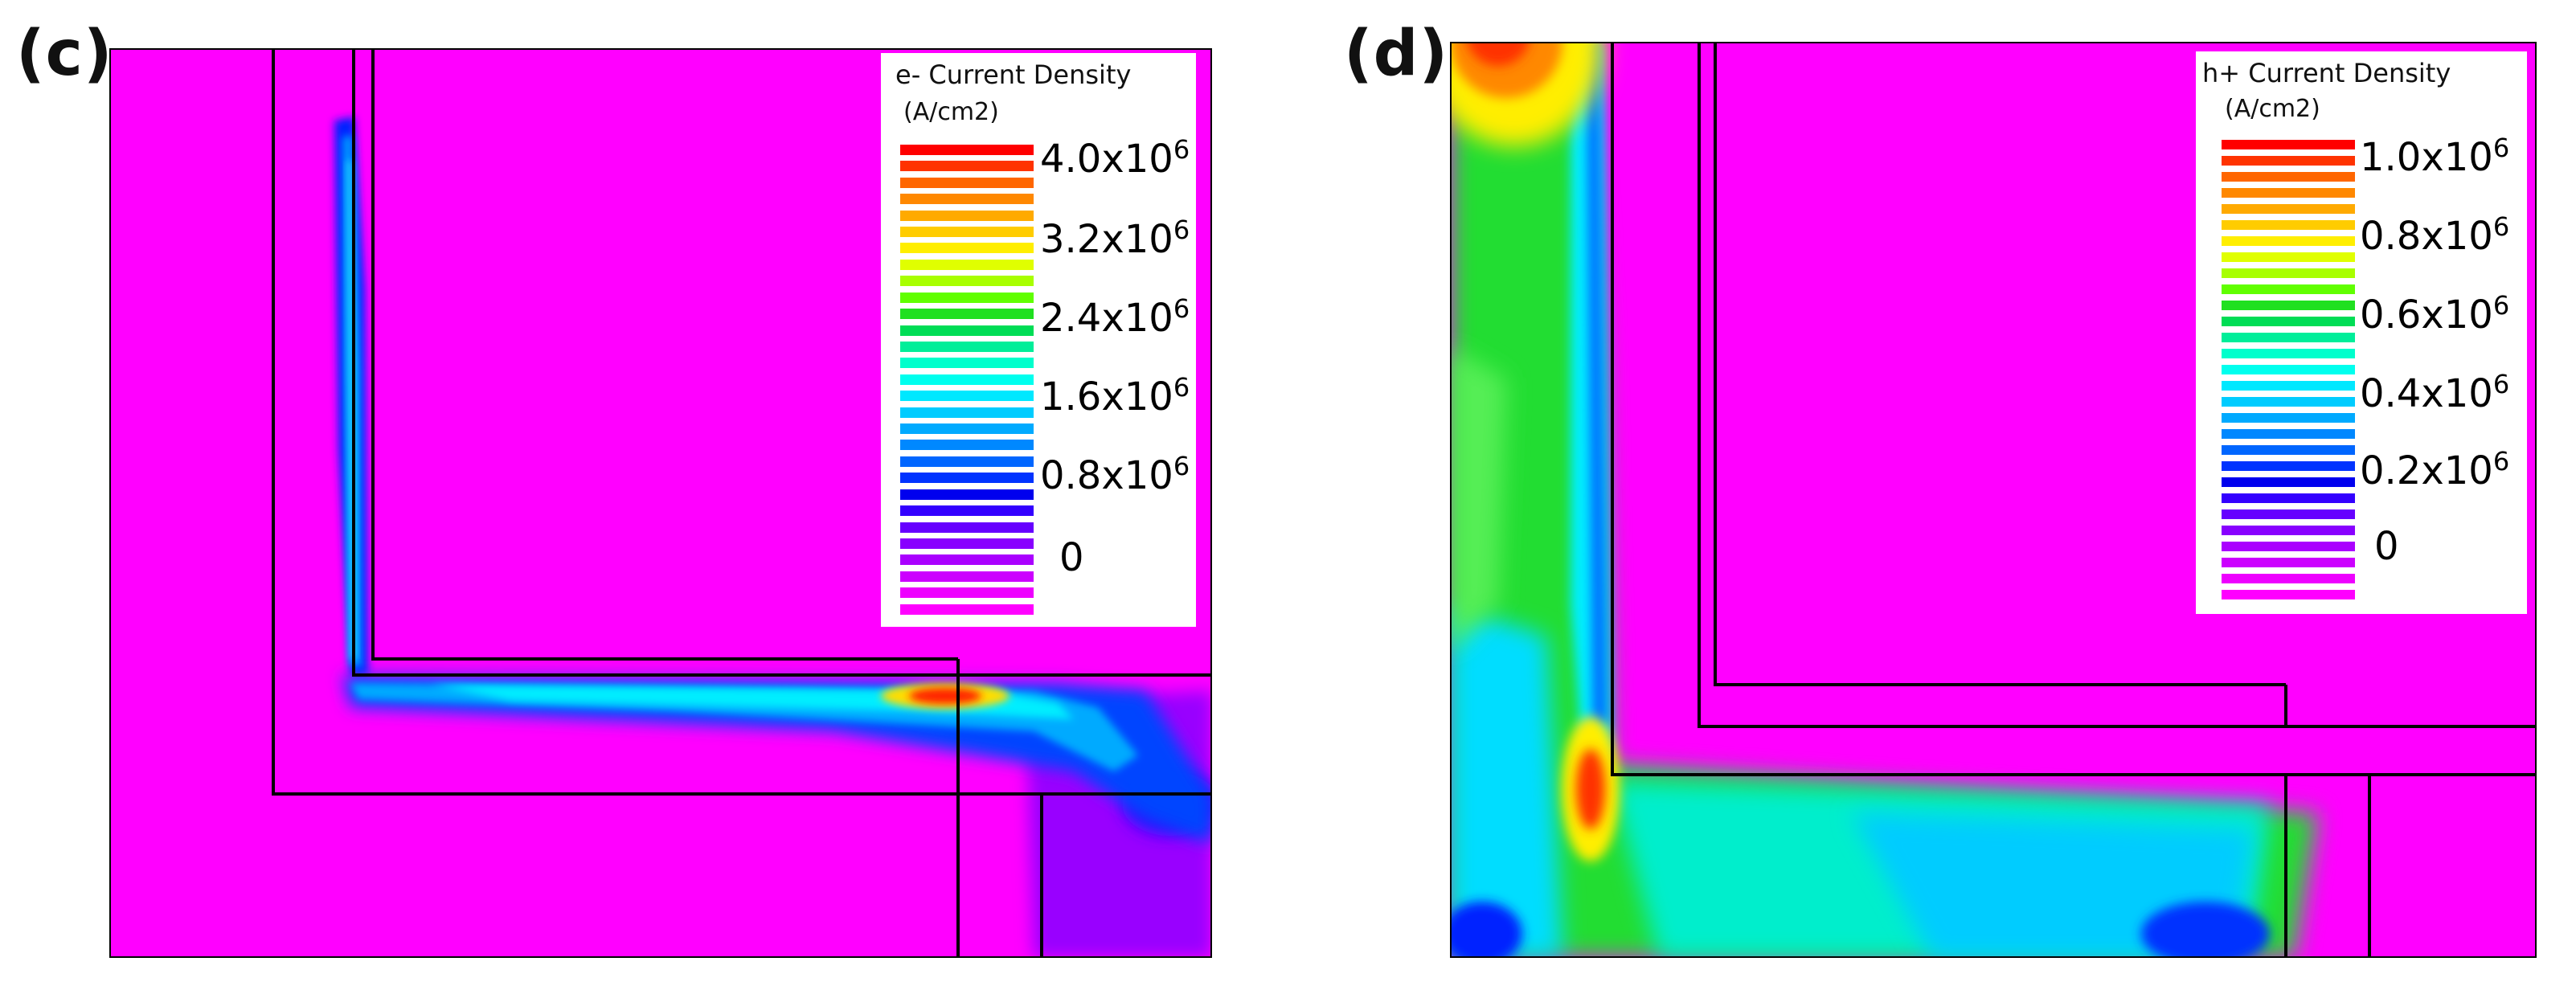 This screenshot has width=2576, height=982. Describe the element at coordinates (2435, 235) in the screenshot. I see `tick-label-d: 0.8x10⁶` at that location.